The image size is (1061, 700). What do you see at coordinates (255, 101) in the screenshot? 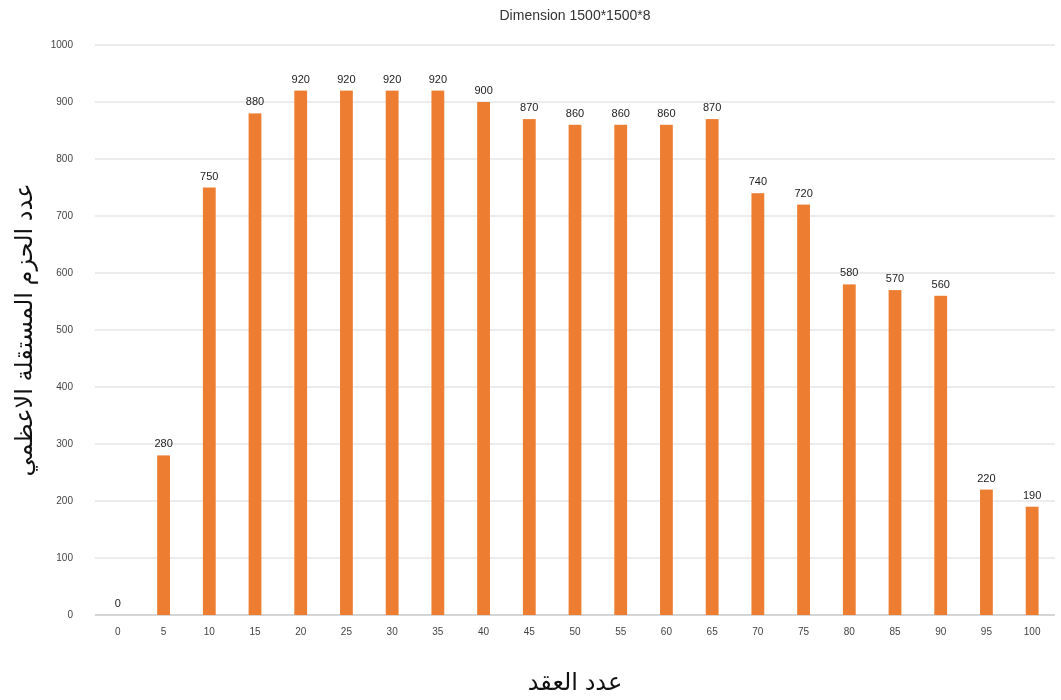
I see `data-label: 880` at bounding box center [255, 101].